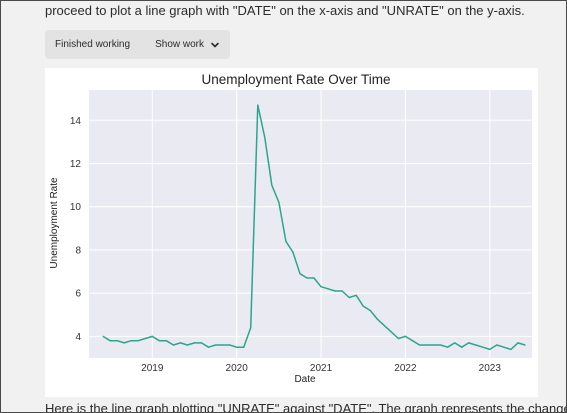 This screenshot has height=413, width=567. I want to click on y-tick-label: 8, so click(78, 250).